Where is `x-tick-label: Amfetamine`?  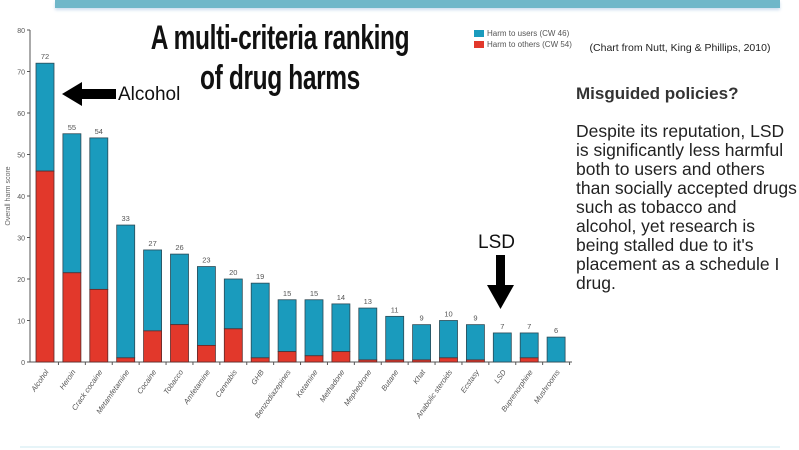 x-tick-label: Amfetamine is located at coordinates (196, 387).